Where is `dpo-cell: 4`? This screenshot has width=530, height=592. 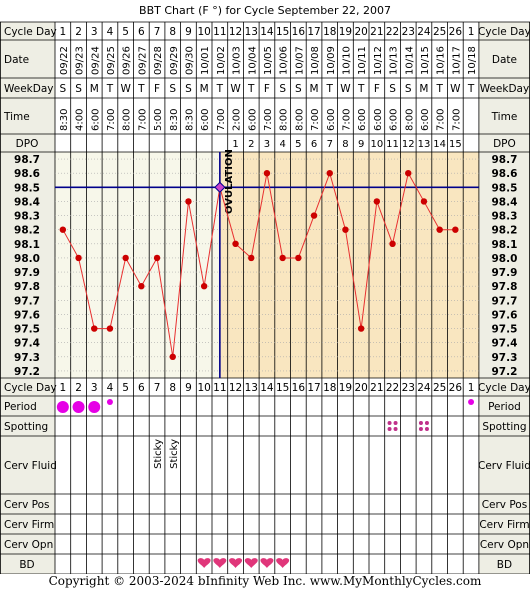 dpo-cell: 4 is located at coordinates (282, 144).